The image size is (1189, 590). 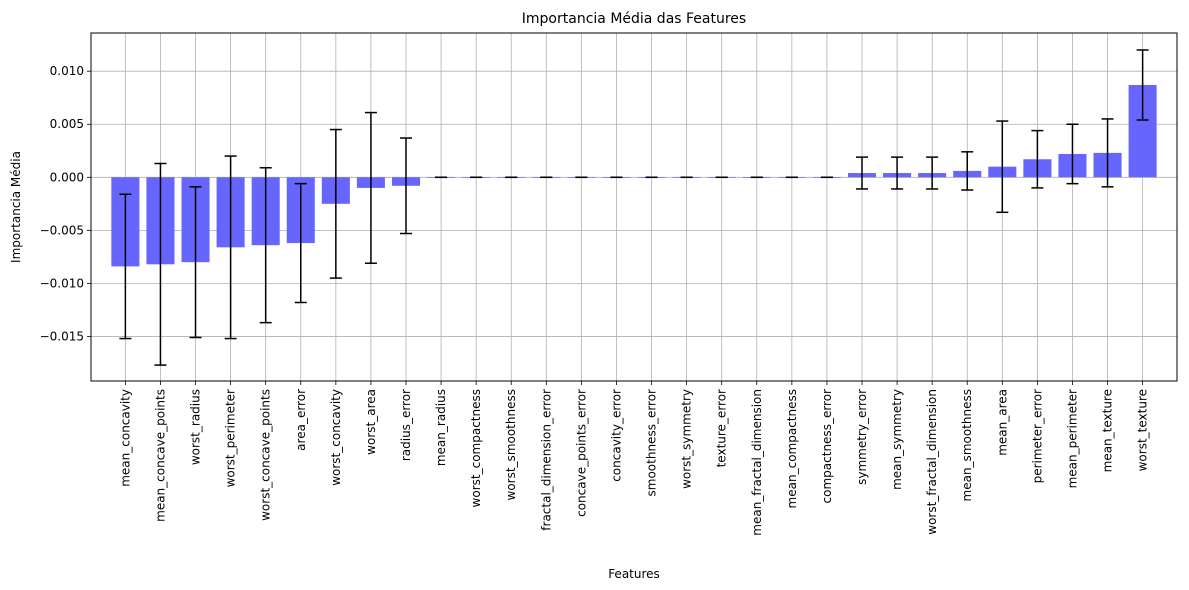 What do you see at coordinates (1143, 430) in the screenshot?
I see `x-tick-label: worst_texture` at bounding box center [1143, 430].